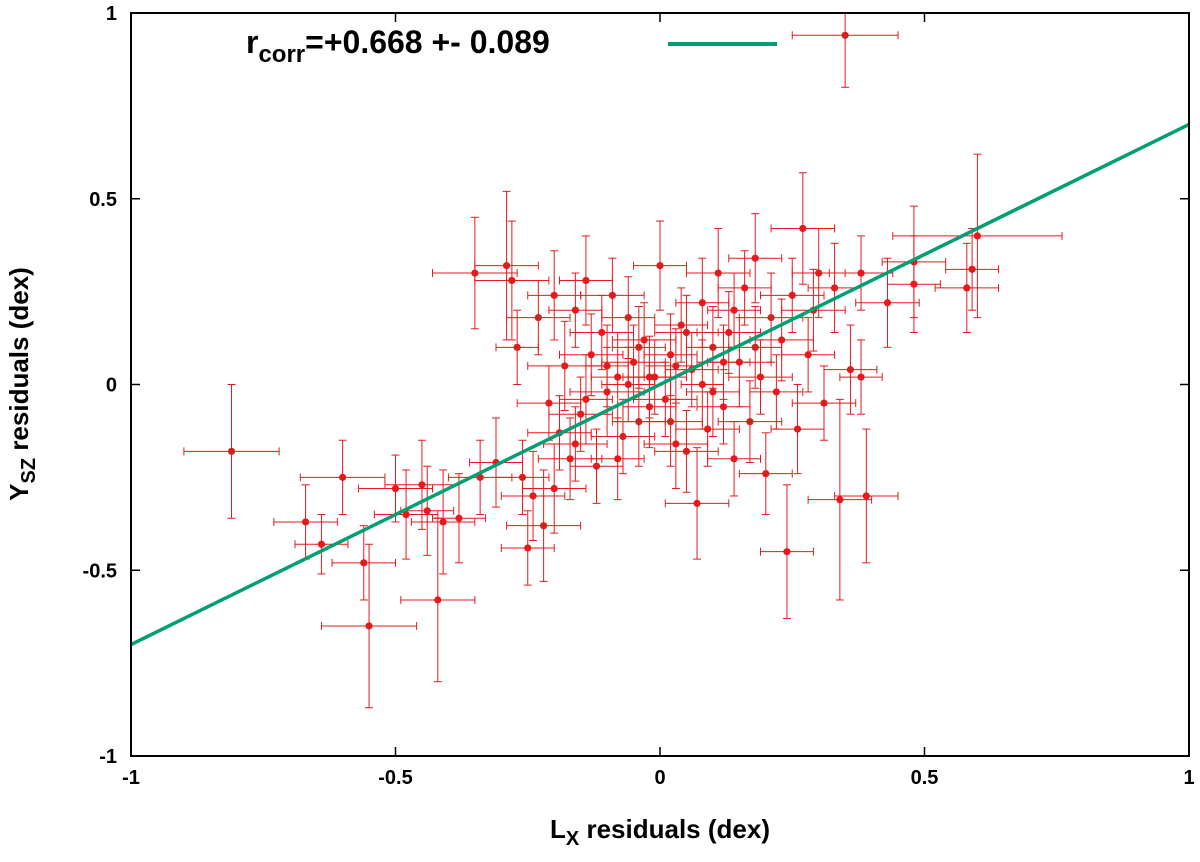  What do you see at coordinates (108, 757) in the screenshot?
I see `y-tick-label: -1` at bounding box center [108, 757].